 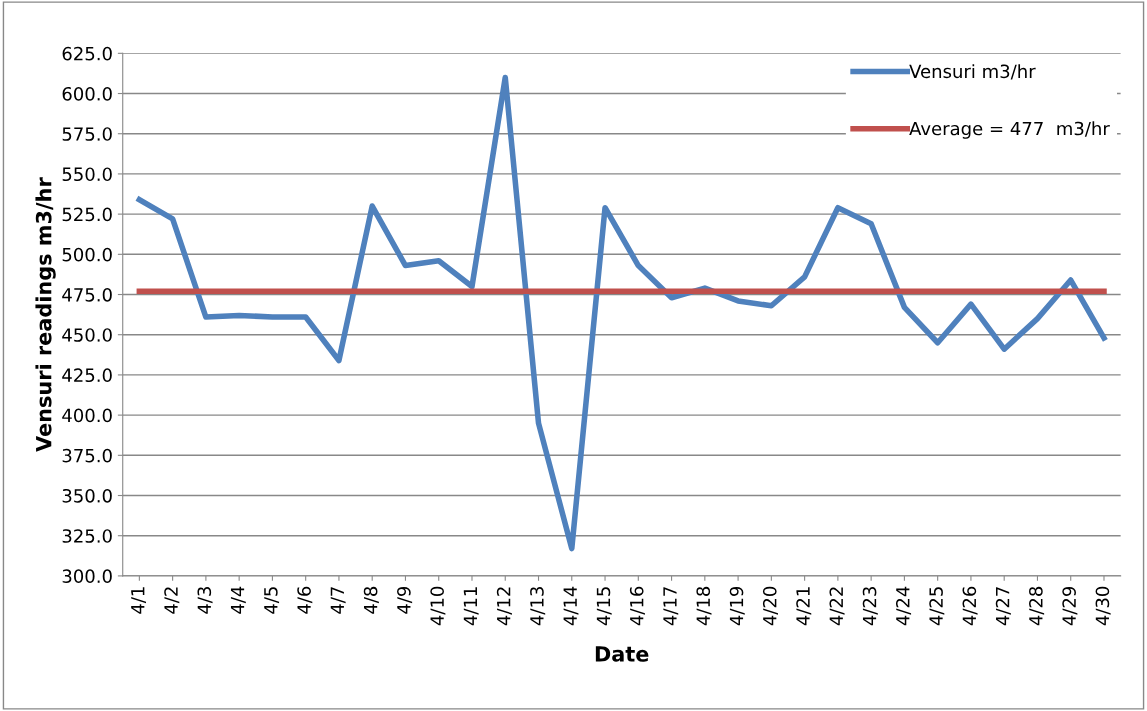 I want to click on y-tick-label: 550.0, so click(x=87, y=174).